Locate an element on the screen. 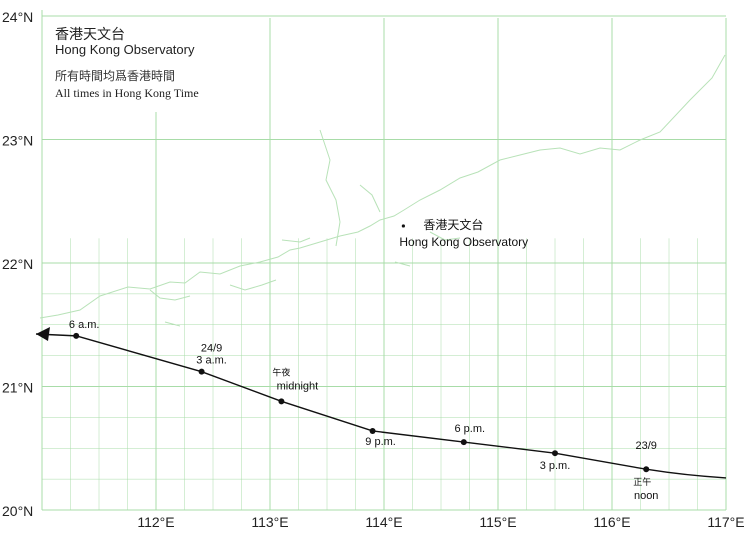 Image resolution: width=750 pixels, height=534 pixels. longitude-tick-label: 114°E is located at coordinates (383, 522).